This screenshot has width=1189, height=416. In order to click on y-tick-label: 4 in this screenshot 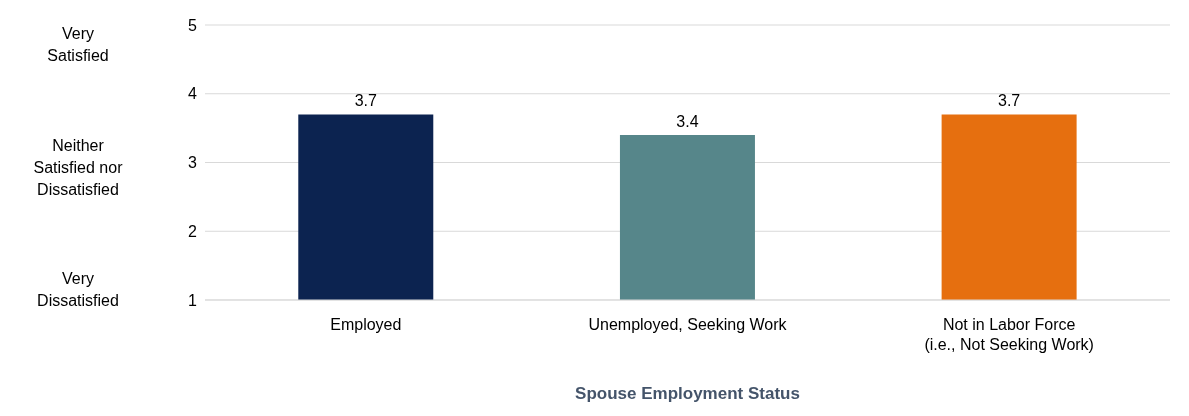, I will do `click(193, 94)`.